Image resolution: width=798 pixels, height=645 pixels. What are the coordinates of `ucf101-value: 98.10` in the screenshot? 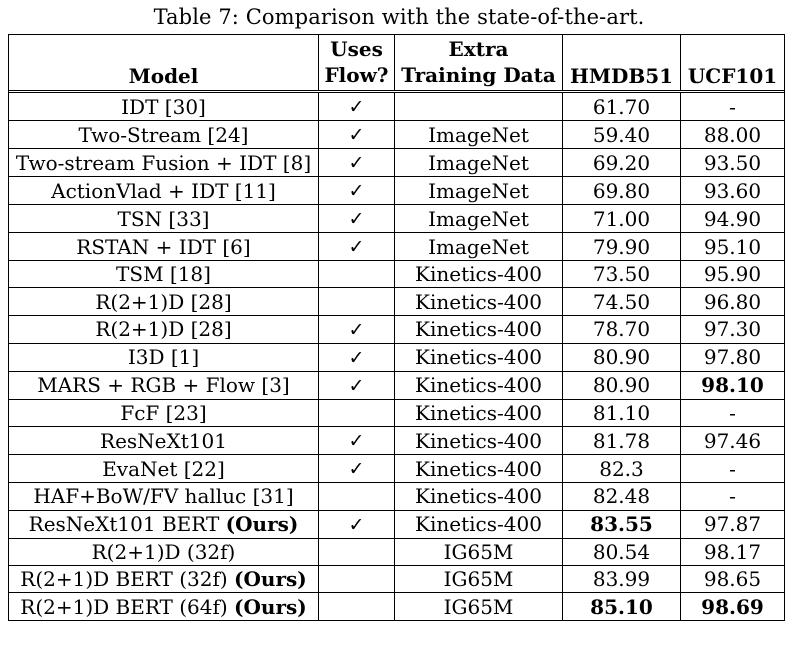 It's located at (732, 385).